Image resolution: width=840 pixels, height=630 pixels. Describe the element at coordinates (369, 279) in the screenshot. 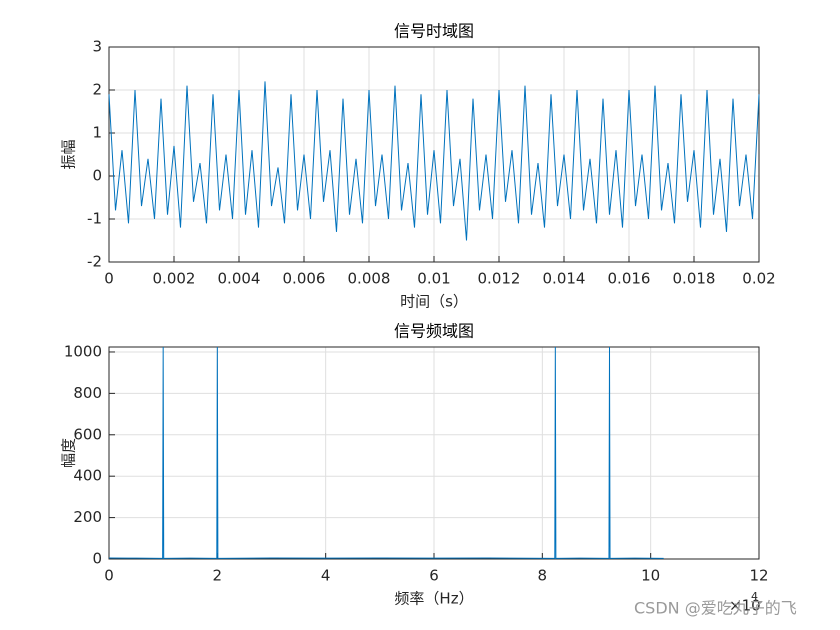

I see `x-tick-label: 0.008` at that location.